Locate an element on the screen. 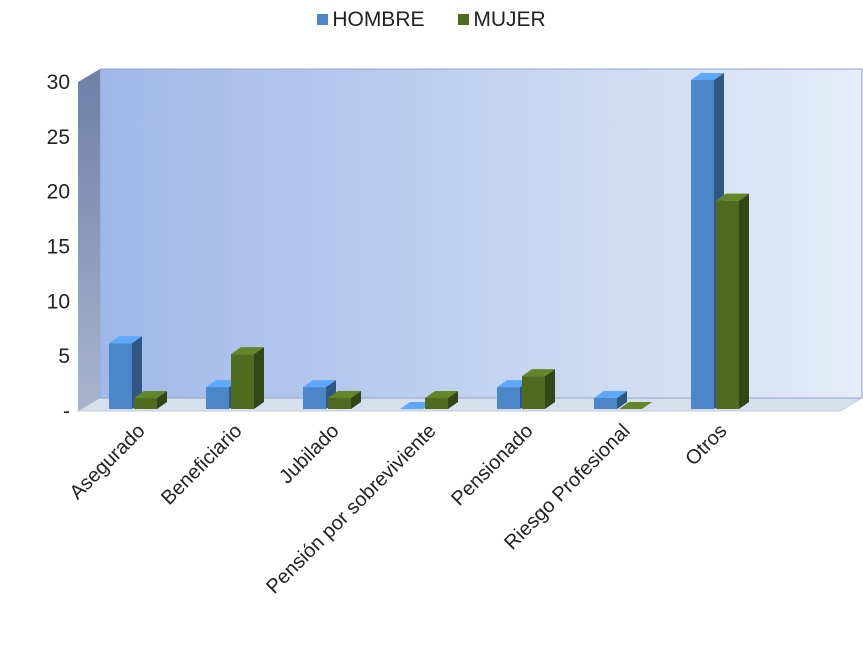  legend-label-hombre: HOMBRE is located at coordinates (378, 19).